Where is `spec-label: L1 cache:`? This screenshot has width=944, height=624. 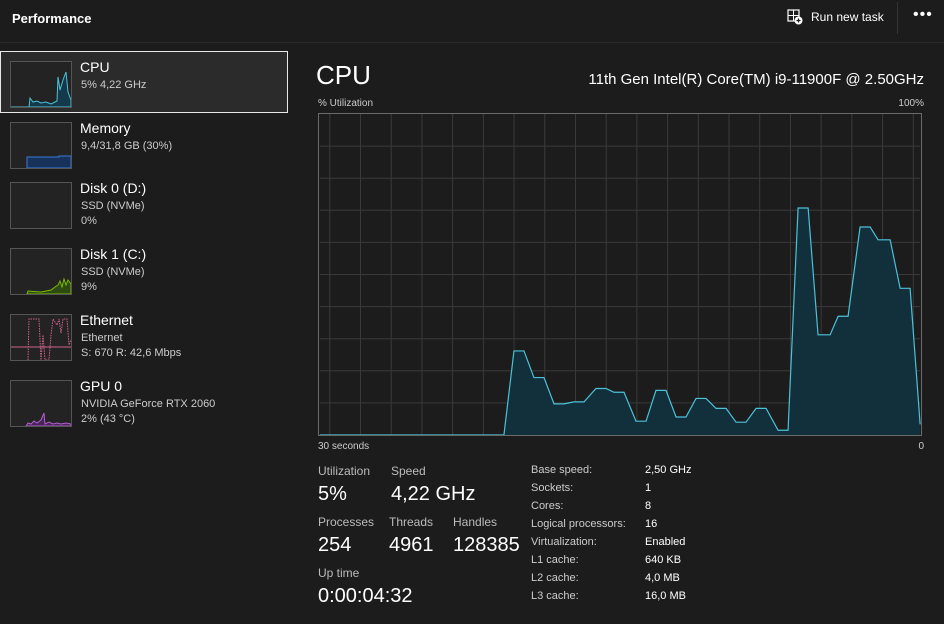
spec-label: L1 cache: is located at coordinates (555, 560).